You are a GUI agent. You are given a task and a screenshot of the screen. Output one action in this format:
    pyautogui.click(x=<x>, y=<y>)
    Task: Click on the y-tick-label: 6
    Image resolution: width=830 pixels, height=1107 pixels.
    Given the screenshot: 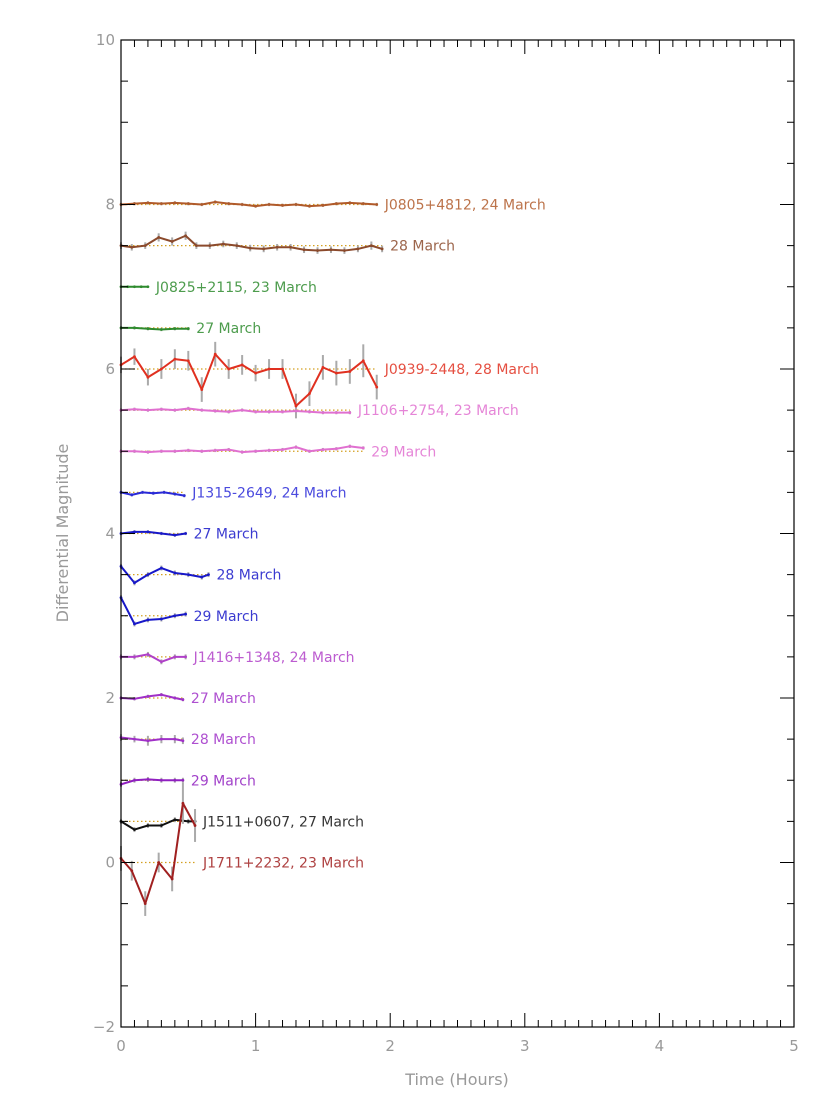 What is the action you would take?
    pyautogui.click(x=110, y=369)
    